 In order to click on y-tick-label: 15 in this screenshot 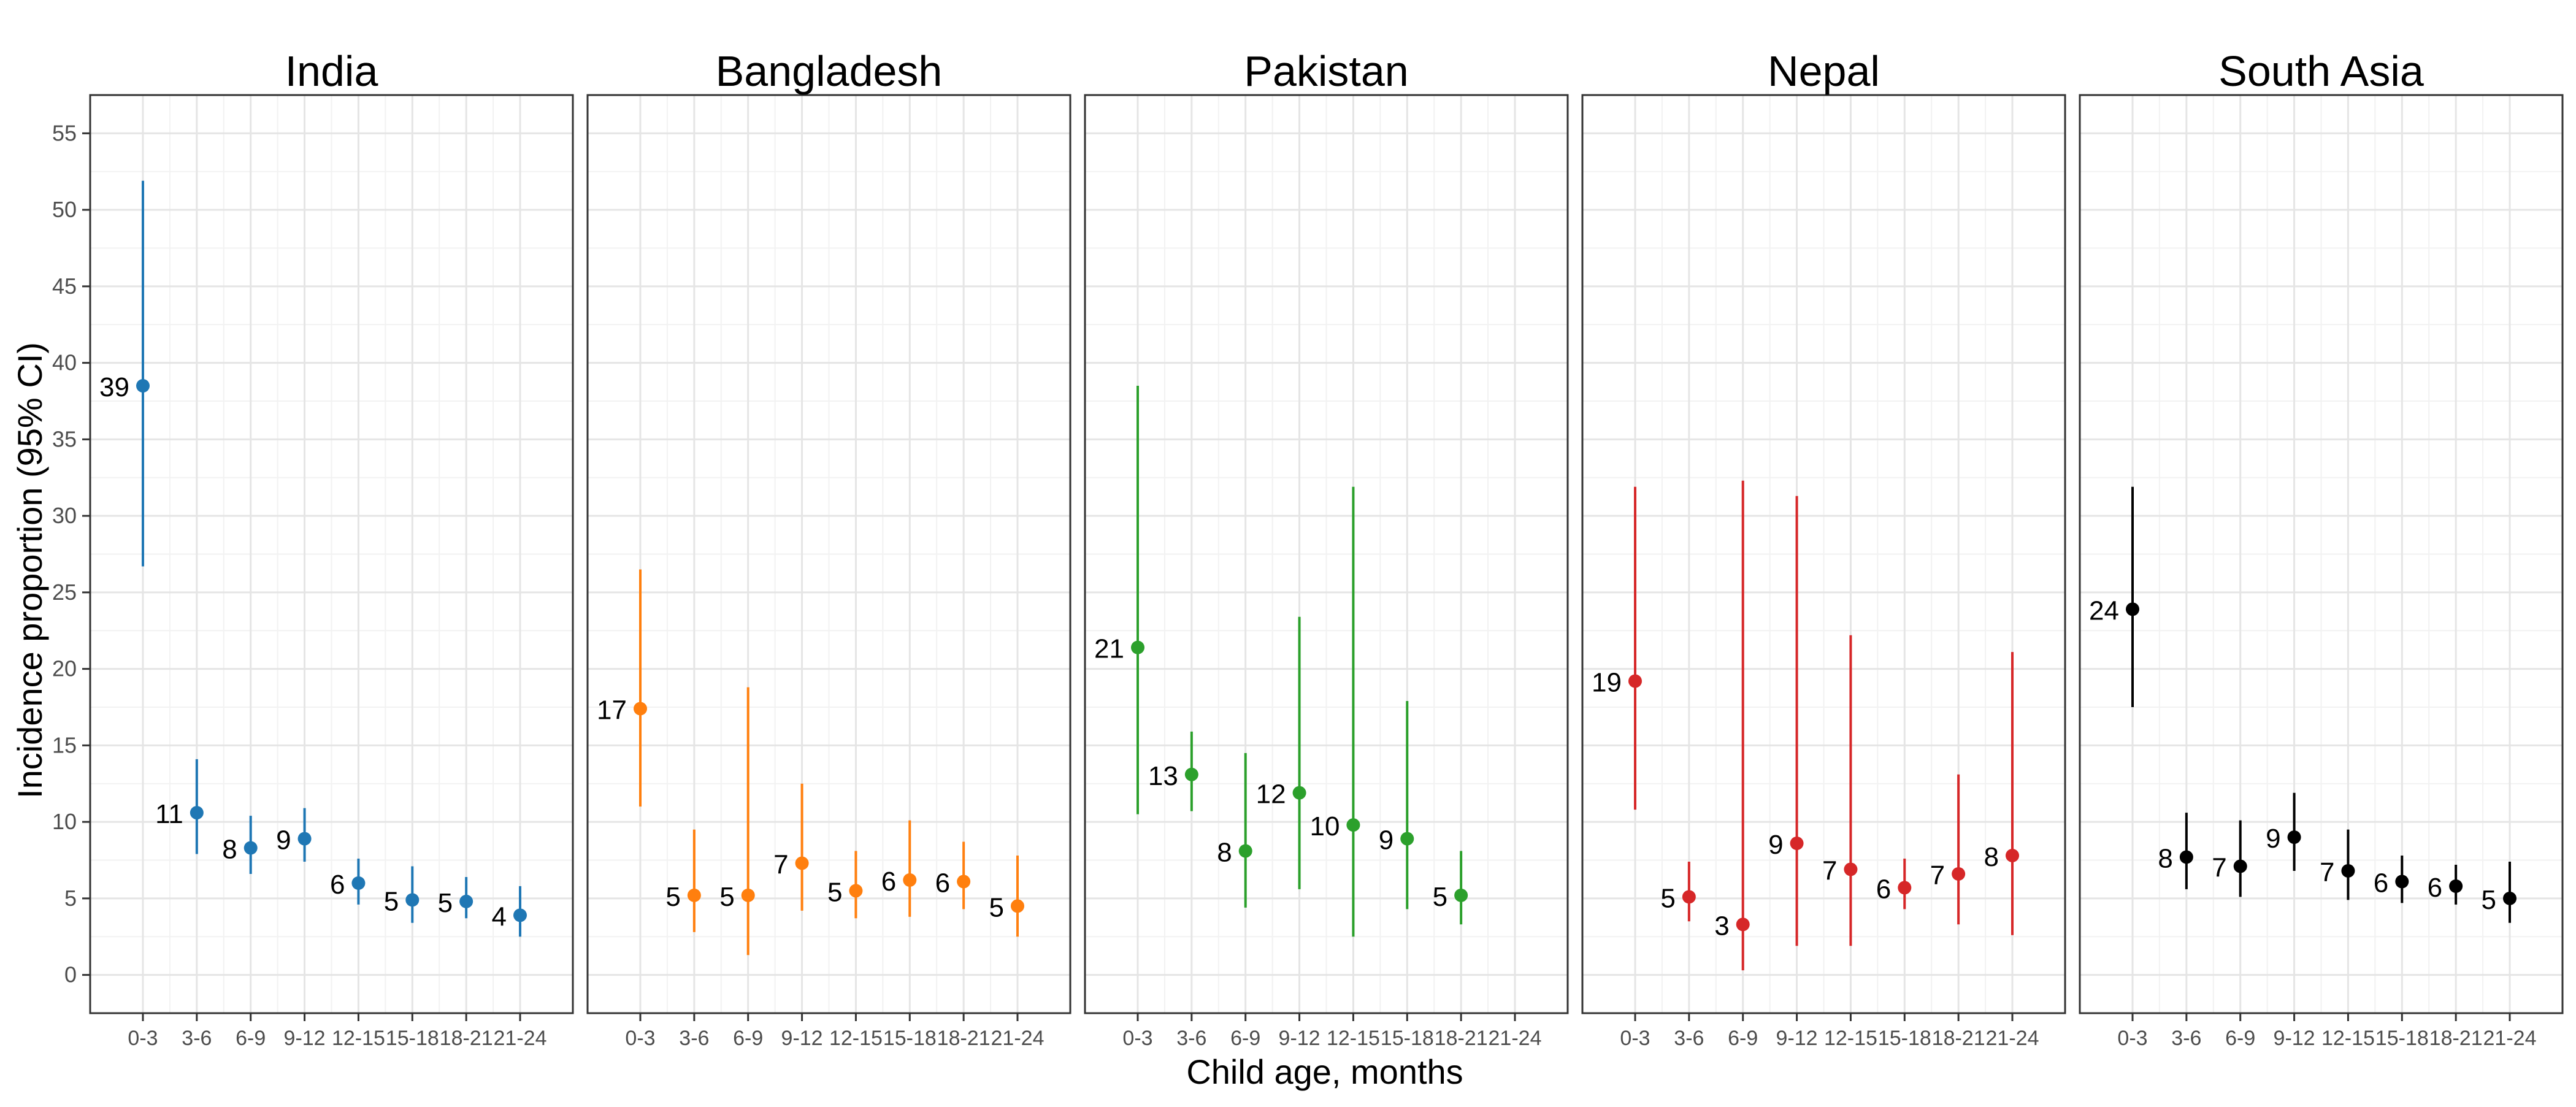, I will do `click(64, 744)`.